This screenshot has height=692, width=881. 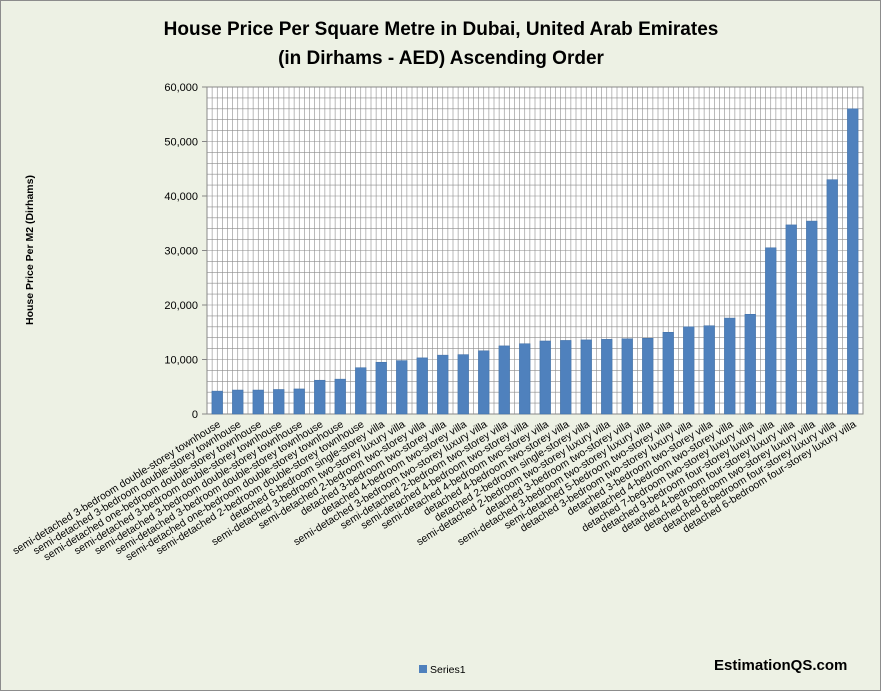 What do you see at coordinates (181, 88) in the screenshot?
I see `y-tick-label: 60,000` at bounding box center [181, 88].